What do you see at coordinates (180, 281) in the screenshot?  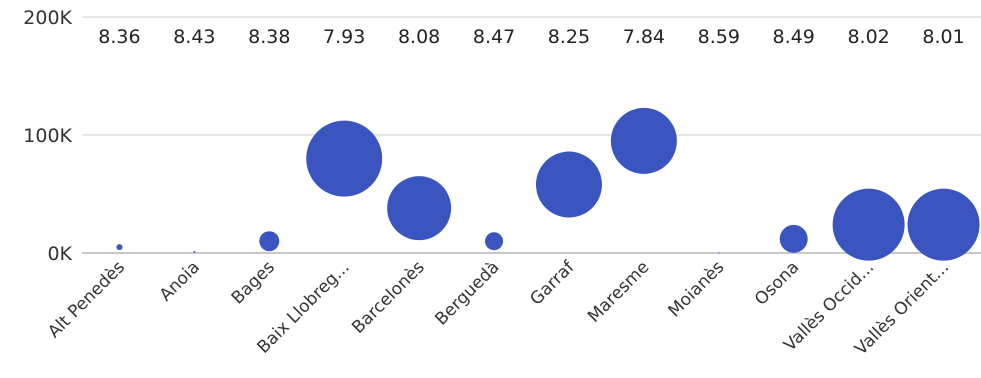 I see `x-tick-label: Anoia` at bounding box center [180, 281].